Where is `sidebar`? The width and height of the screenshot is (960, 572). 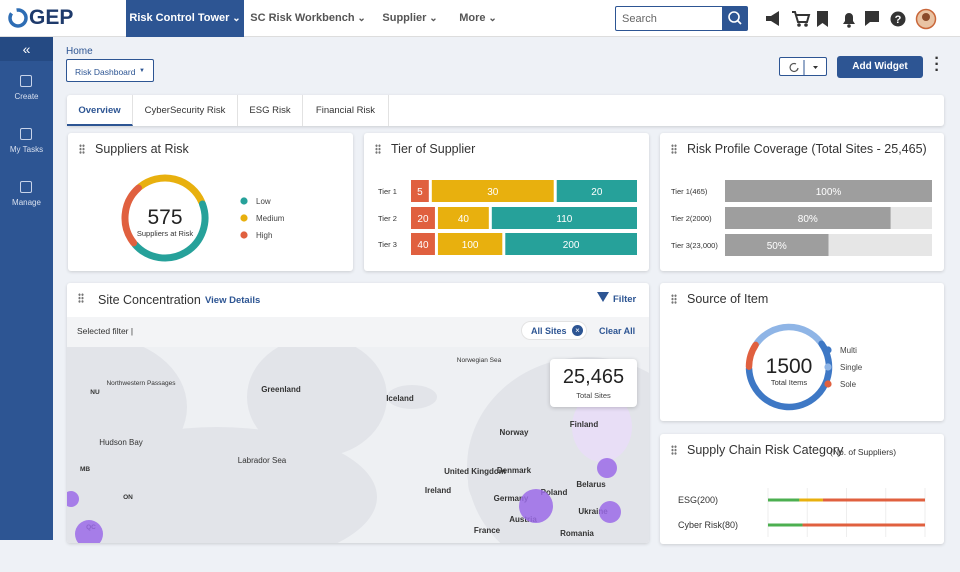
sidebar is located at coordinates (26, 288).